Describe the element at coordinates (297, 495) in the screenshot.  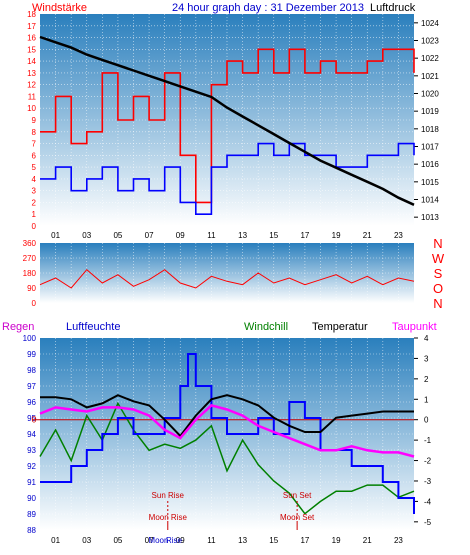
I see `event-label: Sun Set` at that location.